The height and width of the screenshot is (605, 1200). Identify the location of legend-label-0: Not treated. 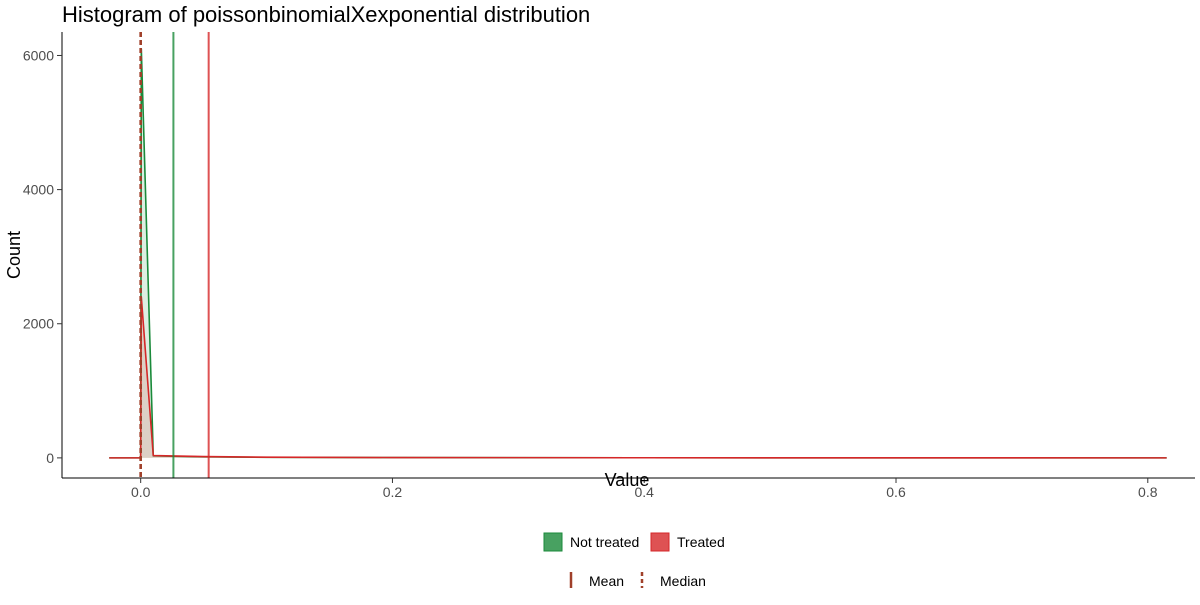
(604, 542).